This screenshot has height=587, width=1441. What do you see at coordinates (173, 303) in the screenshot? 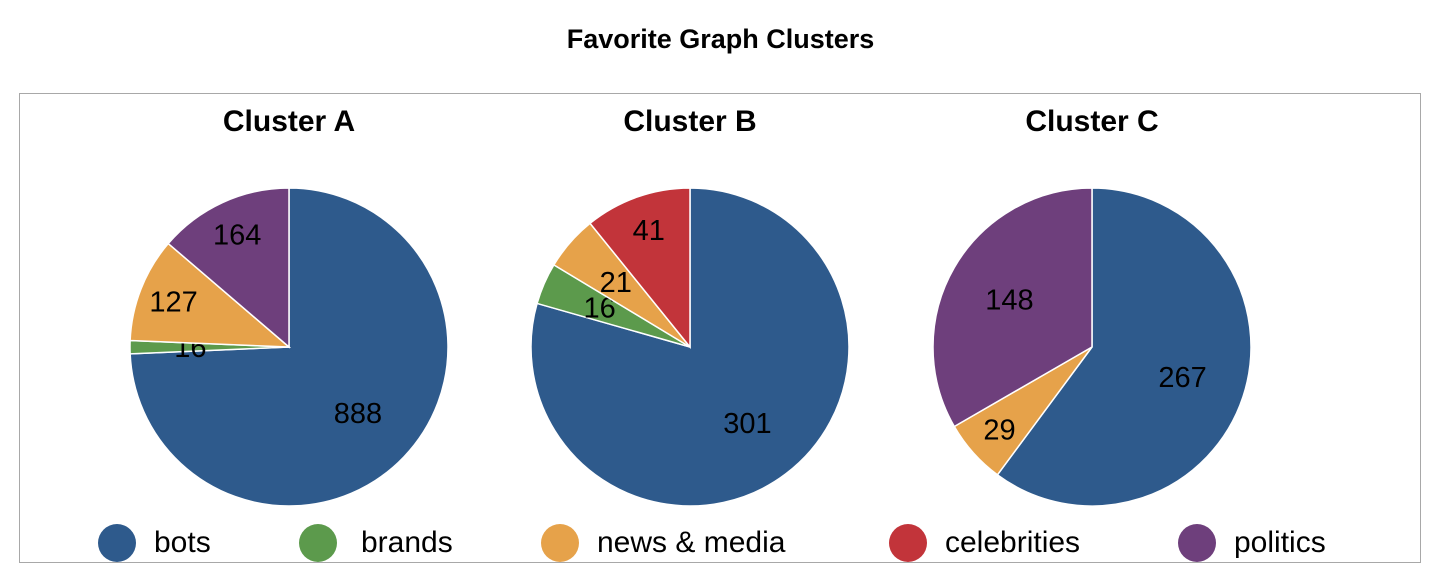
I see `cluster-a-label-news-media: 127` at bounding box center [173, 303].